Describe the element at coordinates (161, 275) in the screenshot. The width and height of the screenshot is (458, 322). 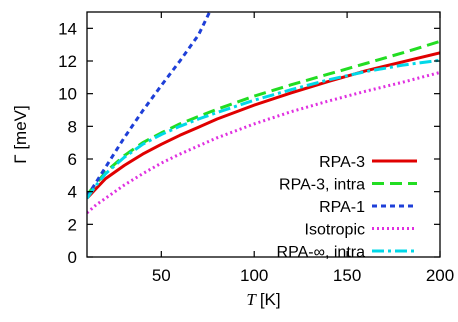
I see `x-tick-label: 50` at that location.